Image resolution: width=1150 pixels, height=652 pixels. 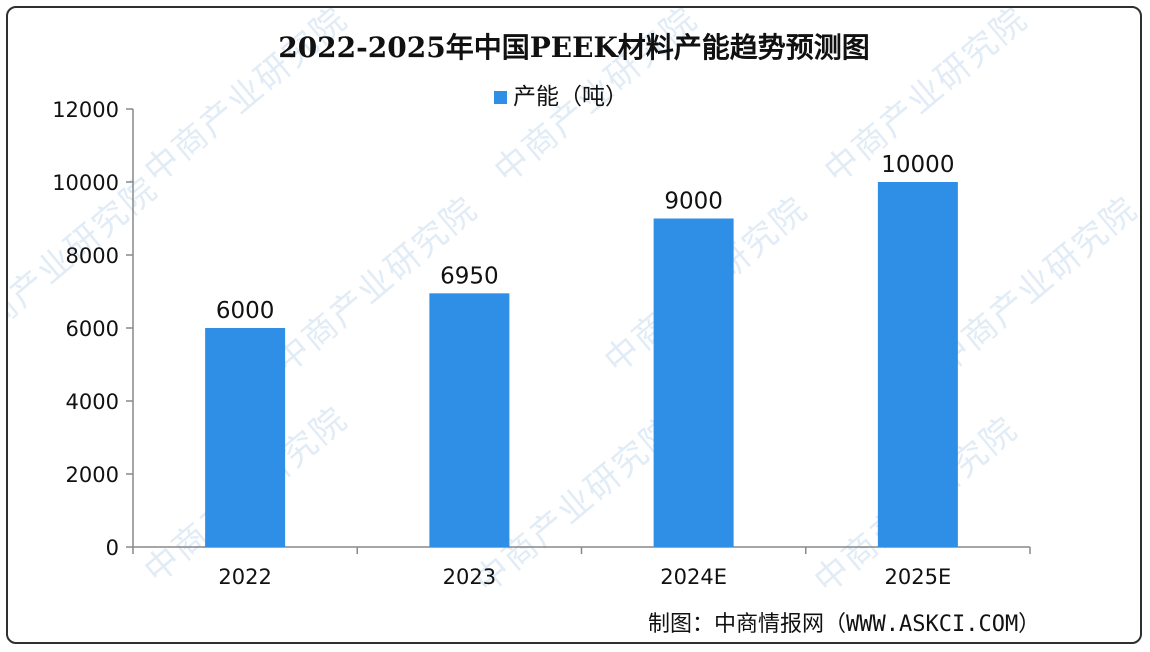 What do you see at coordinates (92, 402) in the screenshot?
I see `y-tick-label: 4000` at bounding box center [92, 402].